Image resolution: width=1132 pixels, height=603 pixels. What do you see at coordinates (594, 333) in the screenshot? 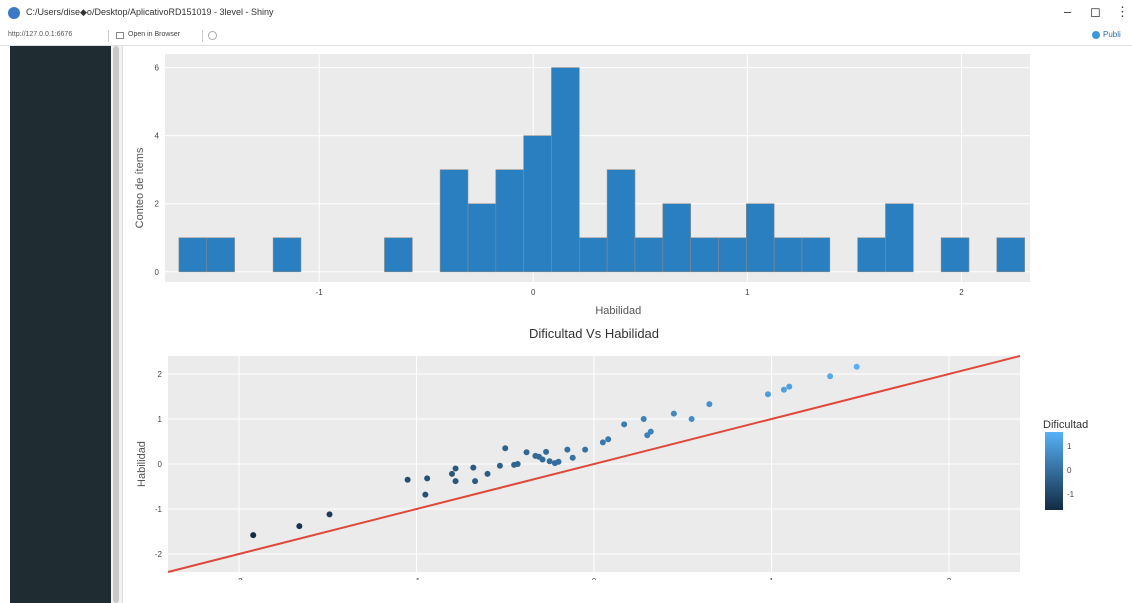
I see `scatter-title: Dificultad Vs Habilidad` at bounding box center [594, 333].